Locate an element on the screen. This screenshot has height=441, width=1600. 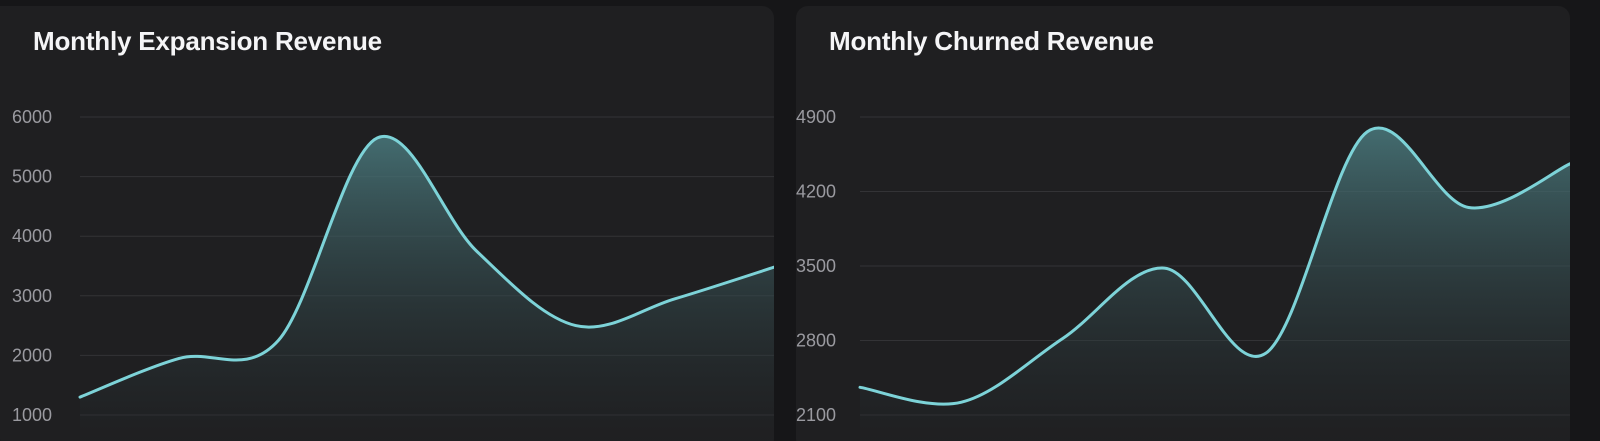
y-tick-label: 2100 is located at coordinates (816, 415).